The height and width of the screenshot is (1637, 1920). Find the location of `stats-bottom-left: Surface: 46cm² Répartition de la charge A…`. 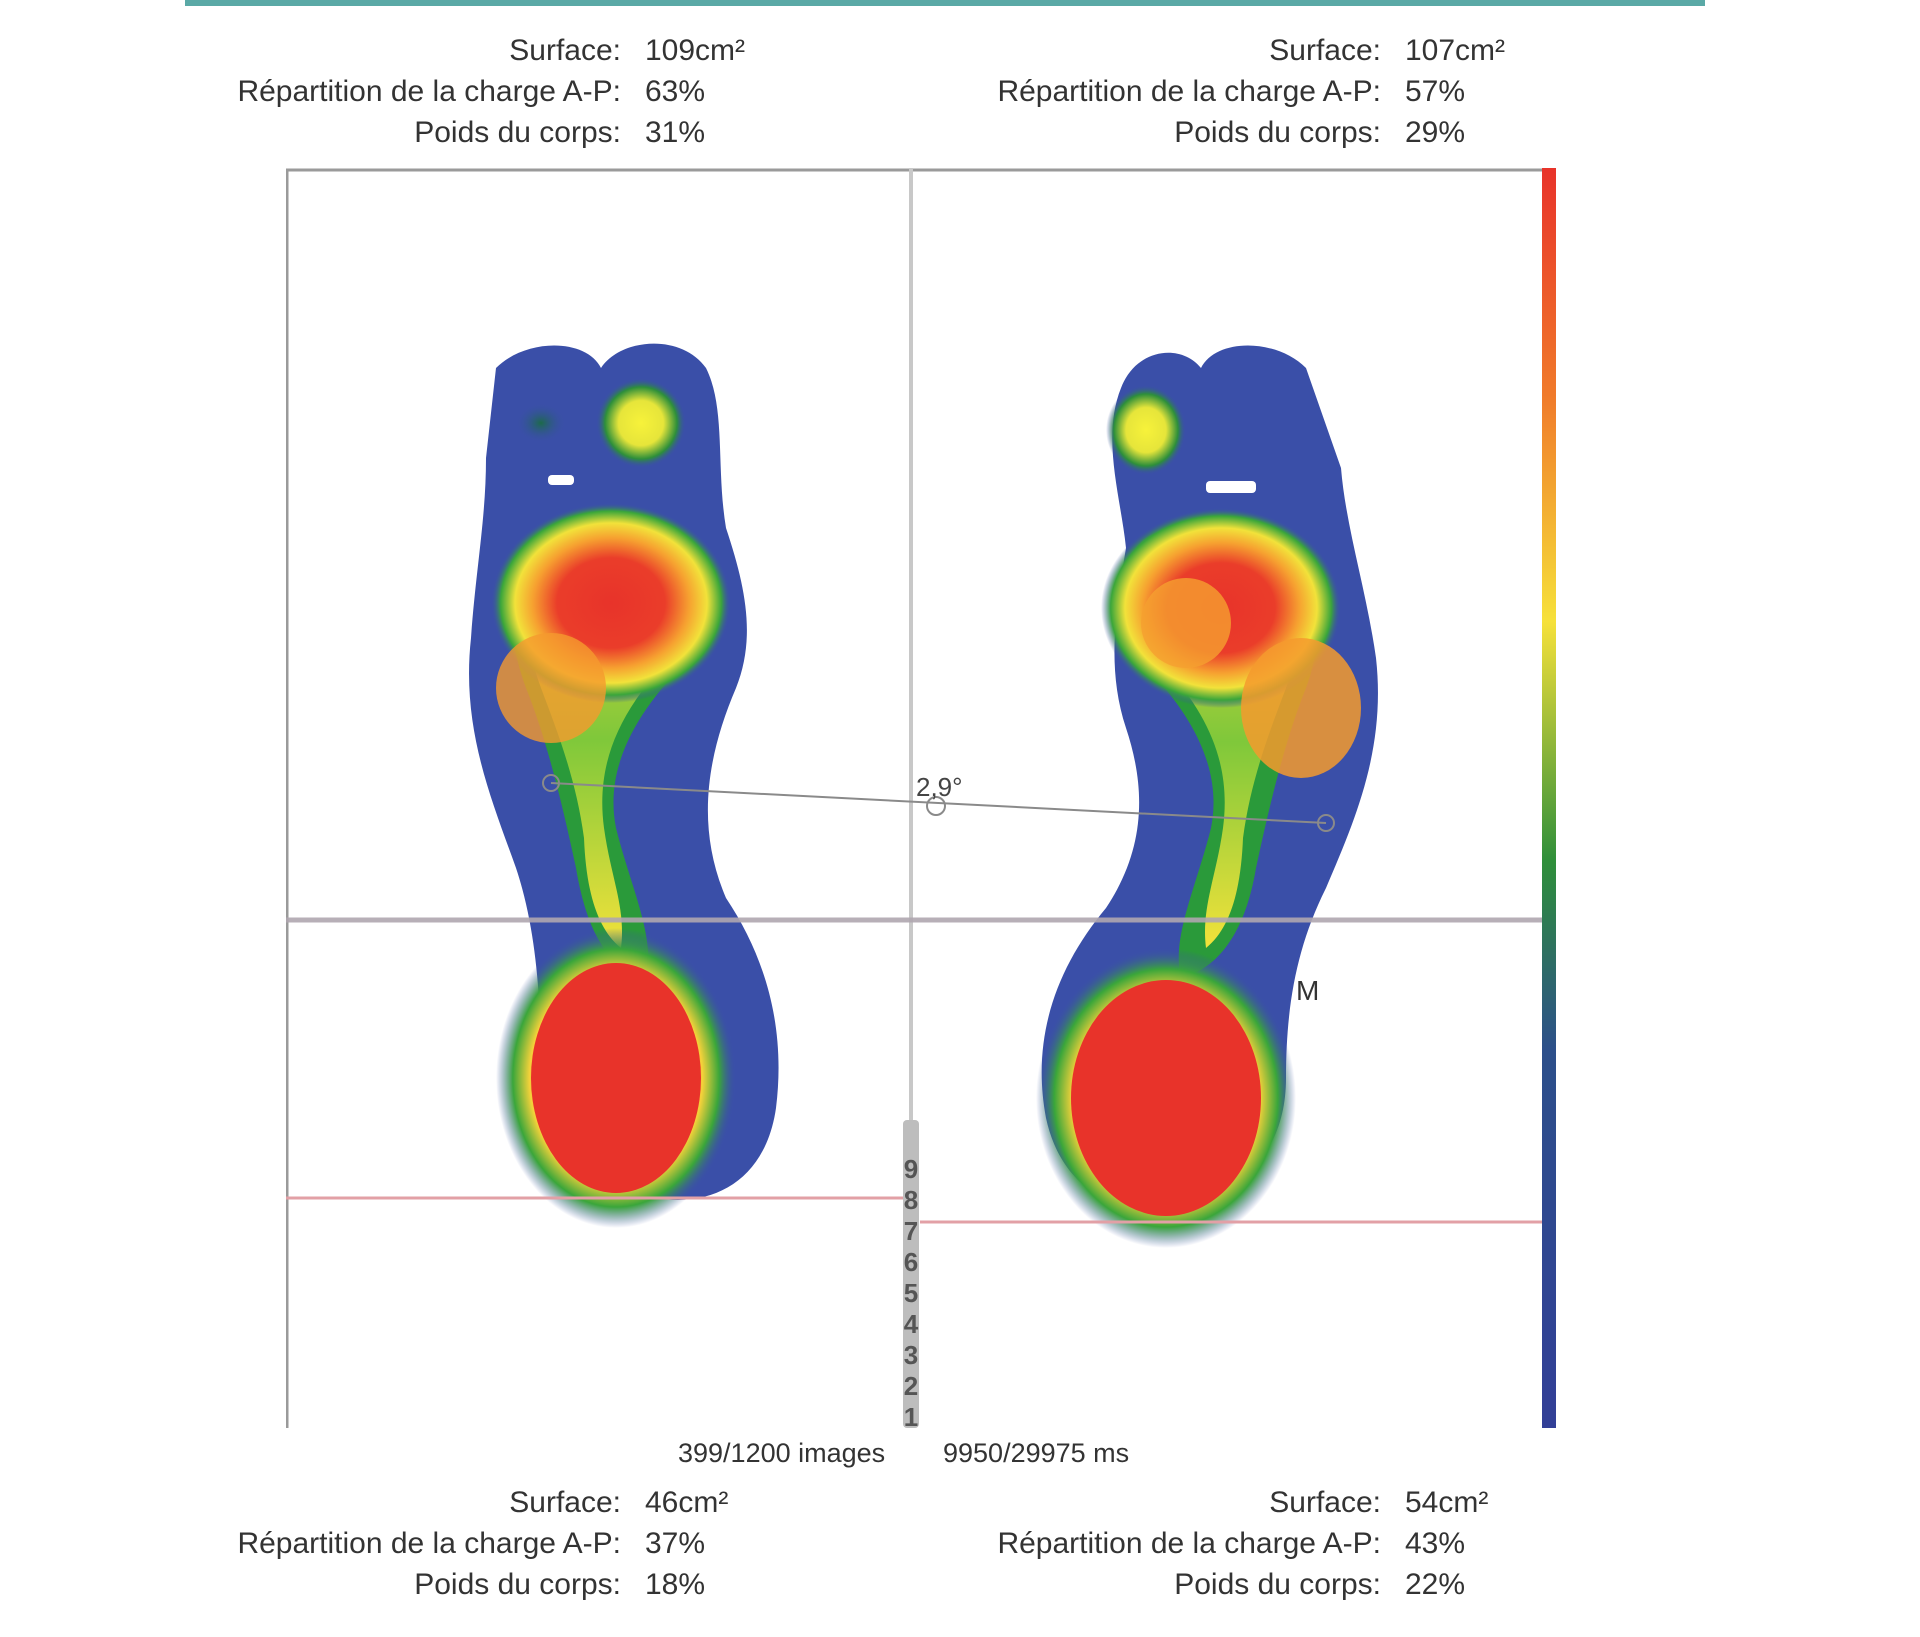

stats-bottom-left: Surface: 46cm² Répartition de la charge A… is located at coordinates (456, 1543).